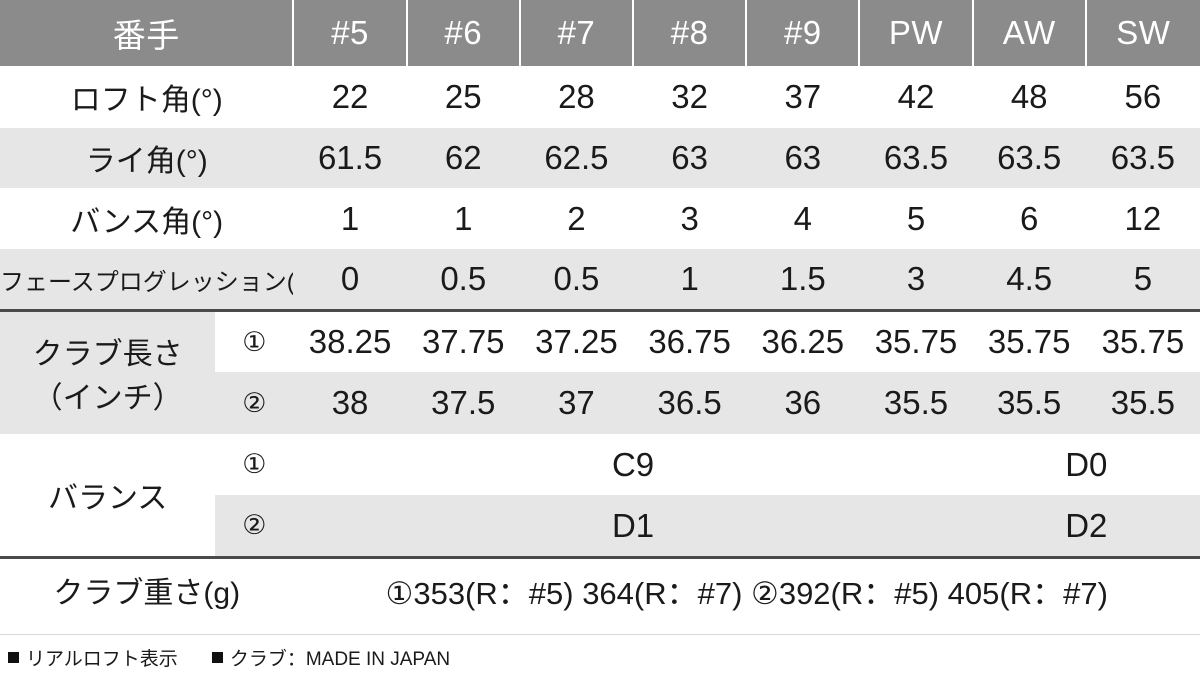  I want to click on cell-loft-aw: 48, so click(1029, 97).